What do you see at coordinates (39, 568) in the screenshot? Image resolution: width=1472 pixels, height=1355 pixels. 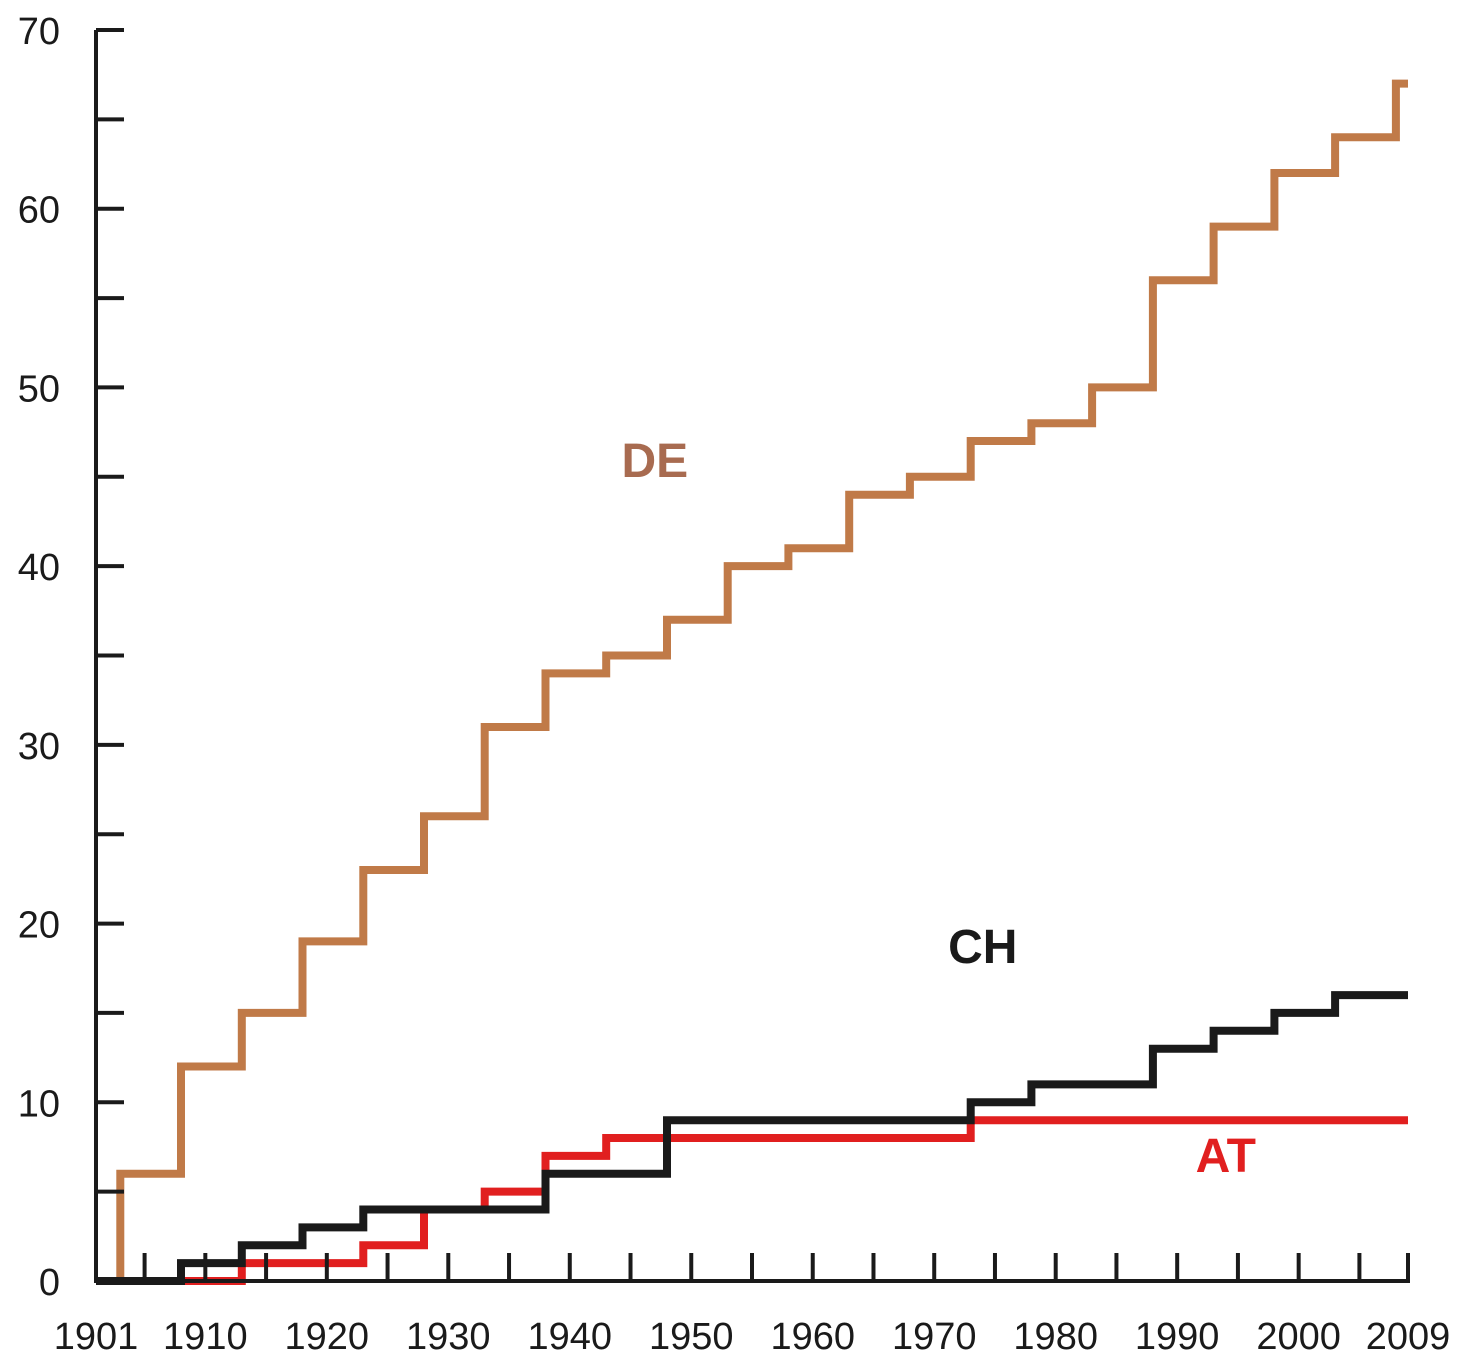 I see `y-tick-label: 40` at bounding box center [39, 568].